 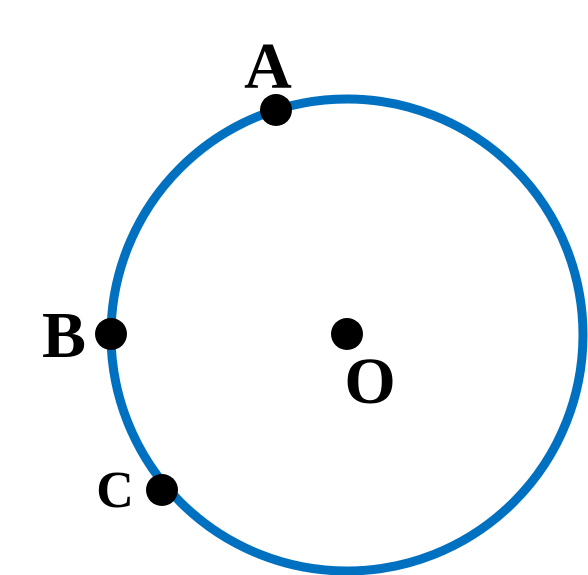 What do you see at coordinates (115, 490) in the screenshot?
I see `point-c-label: C` at bounding box center [115, 490].